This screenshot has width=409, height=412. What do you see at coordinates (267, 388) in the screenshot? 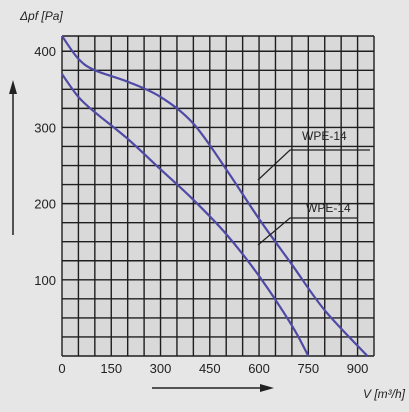
I see `x-arrow-head` at bounding box center [267, 388].